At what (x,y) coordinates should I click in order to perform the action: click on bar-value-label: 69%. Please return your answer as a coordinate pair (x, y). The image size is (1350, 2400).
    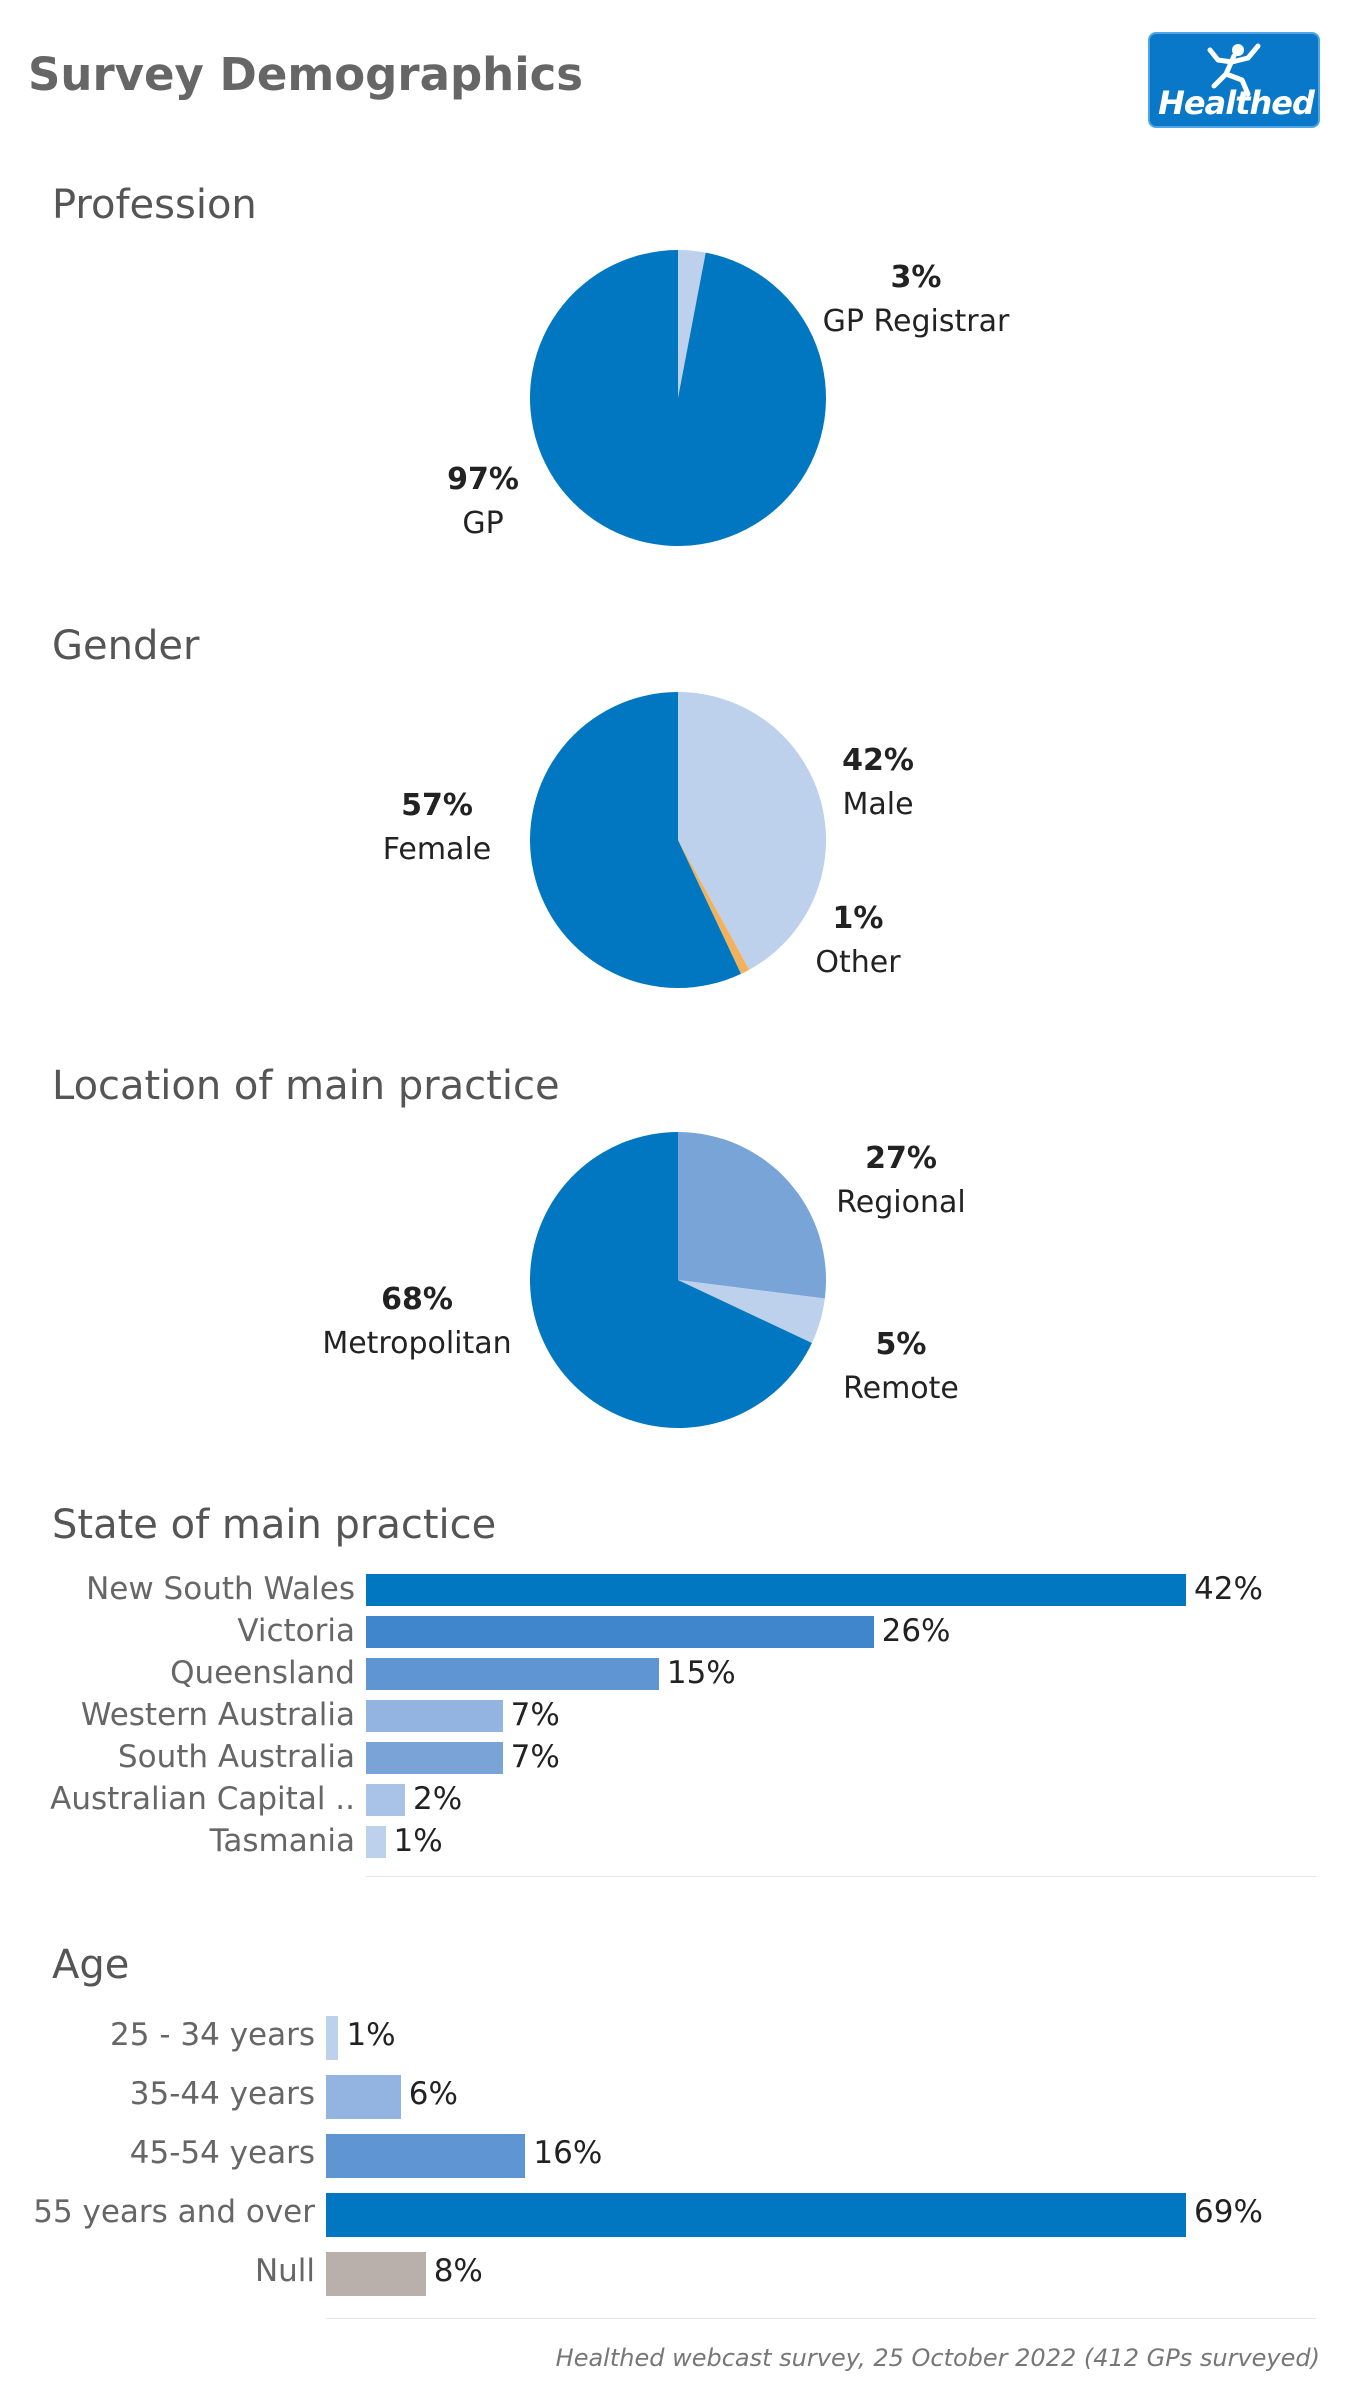
    Looking at the image, I should click on (1228, 2212).